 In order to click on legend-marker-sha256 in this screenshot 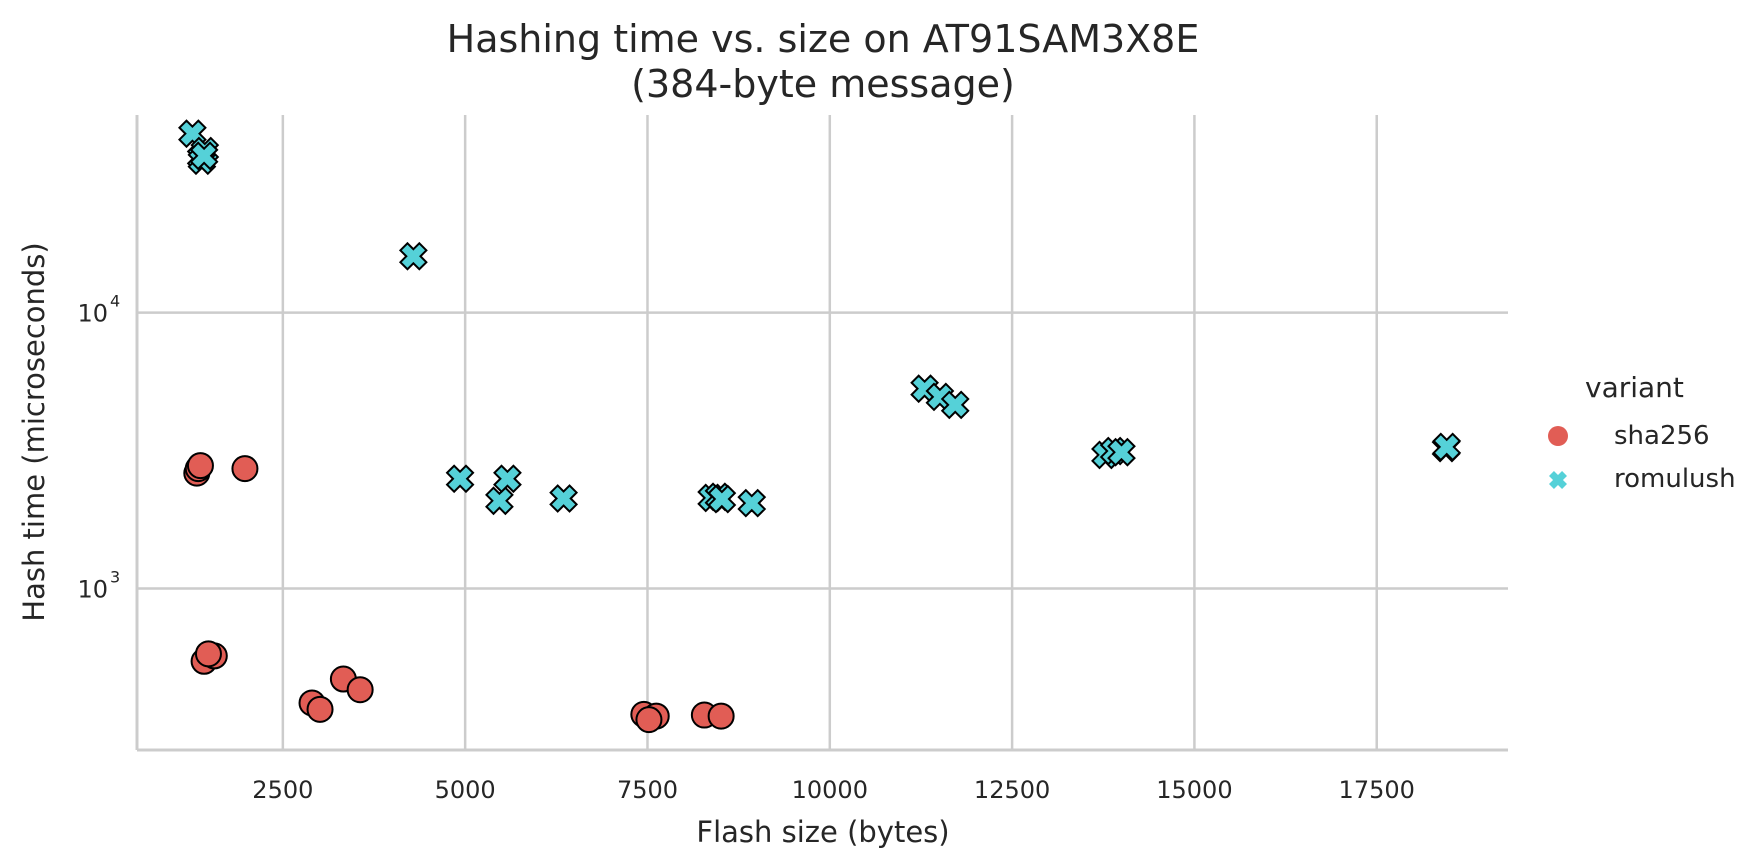, I will do `click(1558, 436)`.